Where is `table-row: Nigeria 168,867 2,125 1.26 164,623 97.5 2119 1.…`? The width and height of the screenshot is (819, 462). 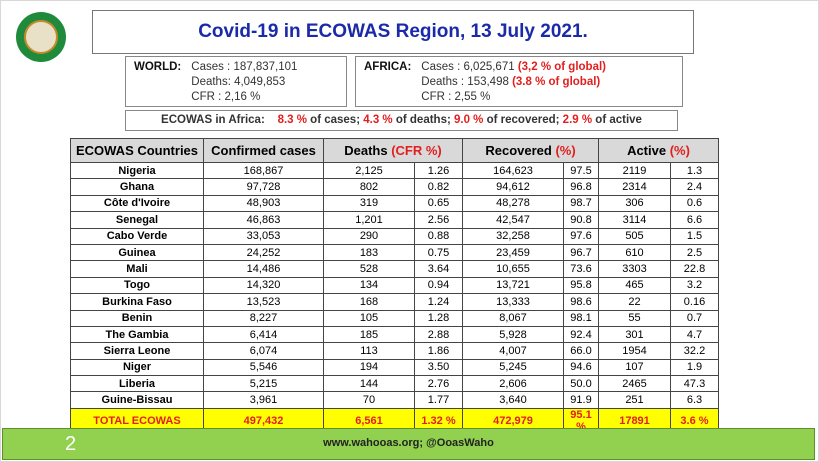
table-row: Nigeria 168,867 2,125 1.26 164,623 97.5 2119 1.… is located at coordinates (394, 170).